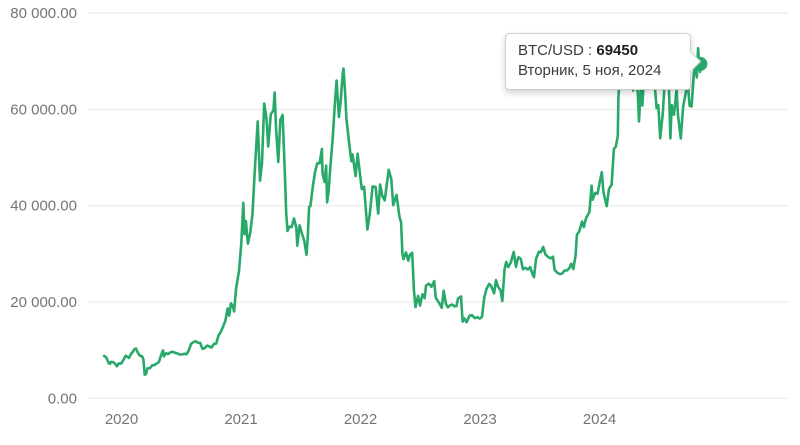 Image resolution: width=800 pixels, height=445 pixels. I want to click on price-tooltip: BTC/USD : 69450 Вторник, 5 ноя, 2024, so click(603, 61).